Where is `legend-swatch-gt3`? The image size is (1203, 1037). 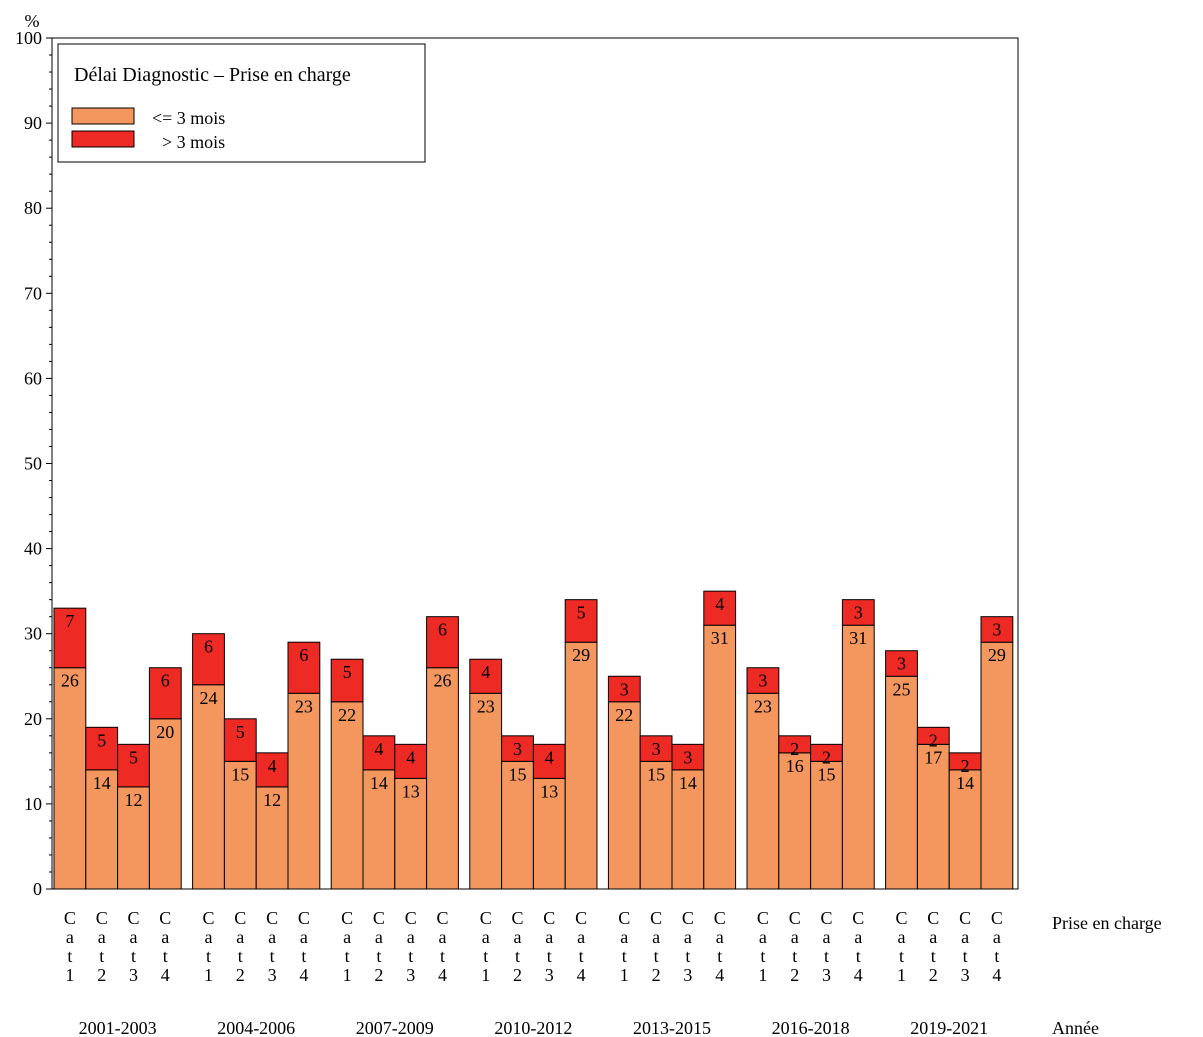
legend-swatch-gt3 is located at coordinates (103, 139).